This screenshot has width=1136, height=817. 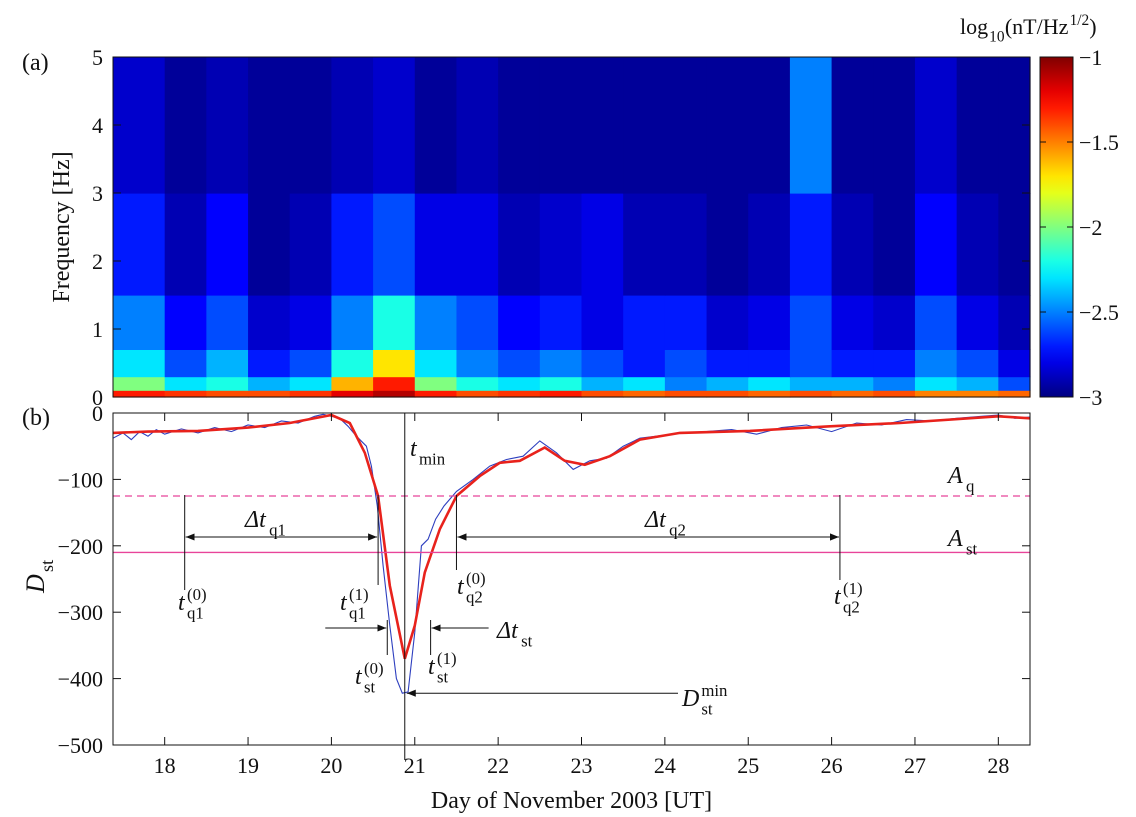 What do you see at coordinates (571, 801) in the screenshot?
I see `x-axis-label: Day of November 2003 [UT]` at bounding box center [571, 801].